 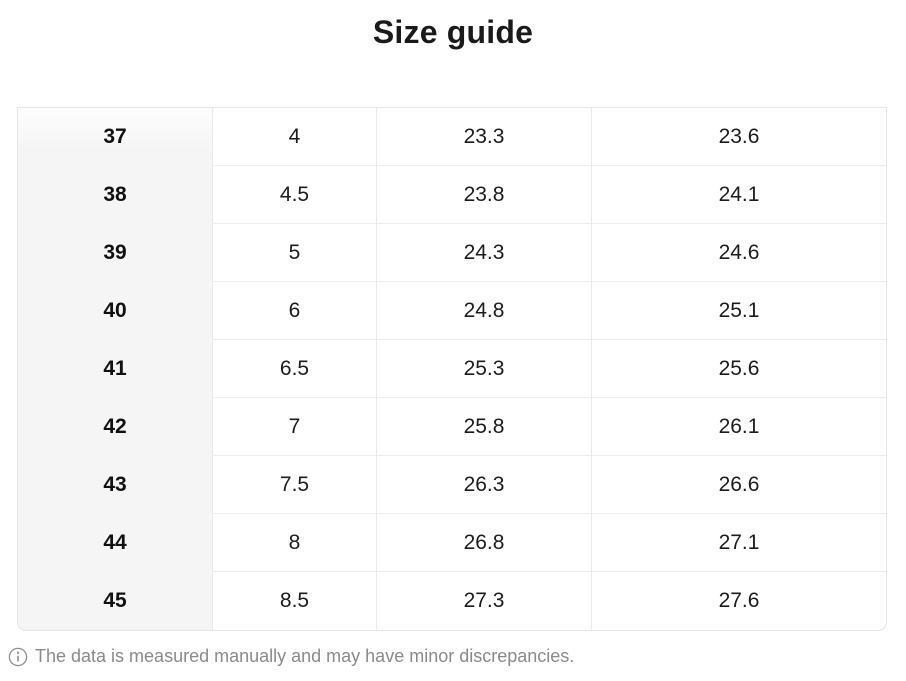 What do you see at coordinates (738, 369) in the screenshot?
I see `table-cell: 25.6` at bounding box center [738, 369].